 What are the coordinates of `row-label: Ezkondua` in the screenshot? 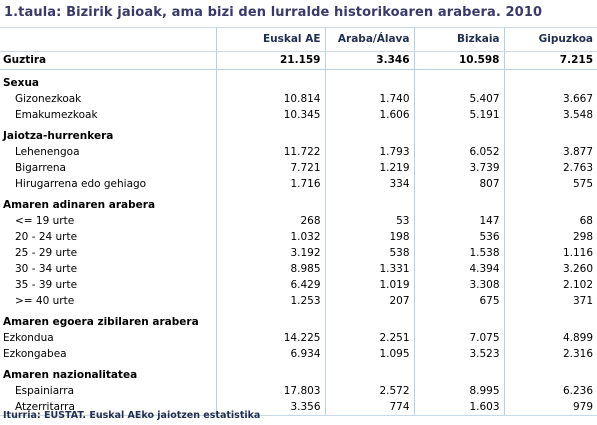 It's located at (28, 338).